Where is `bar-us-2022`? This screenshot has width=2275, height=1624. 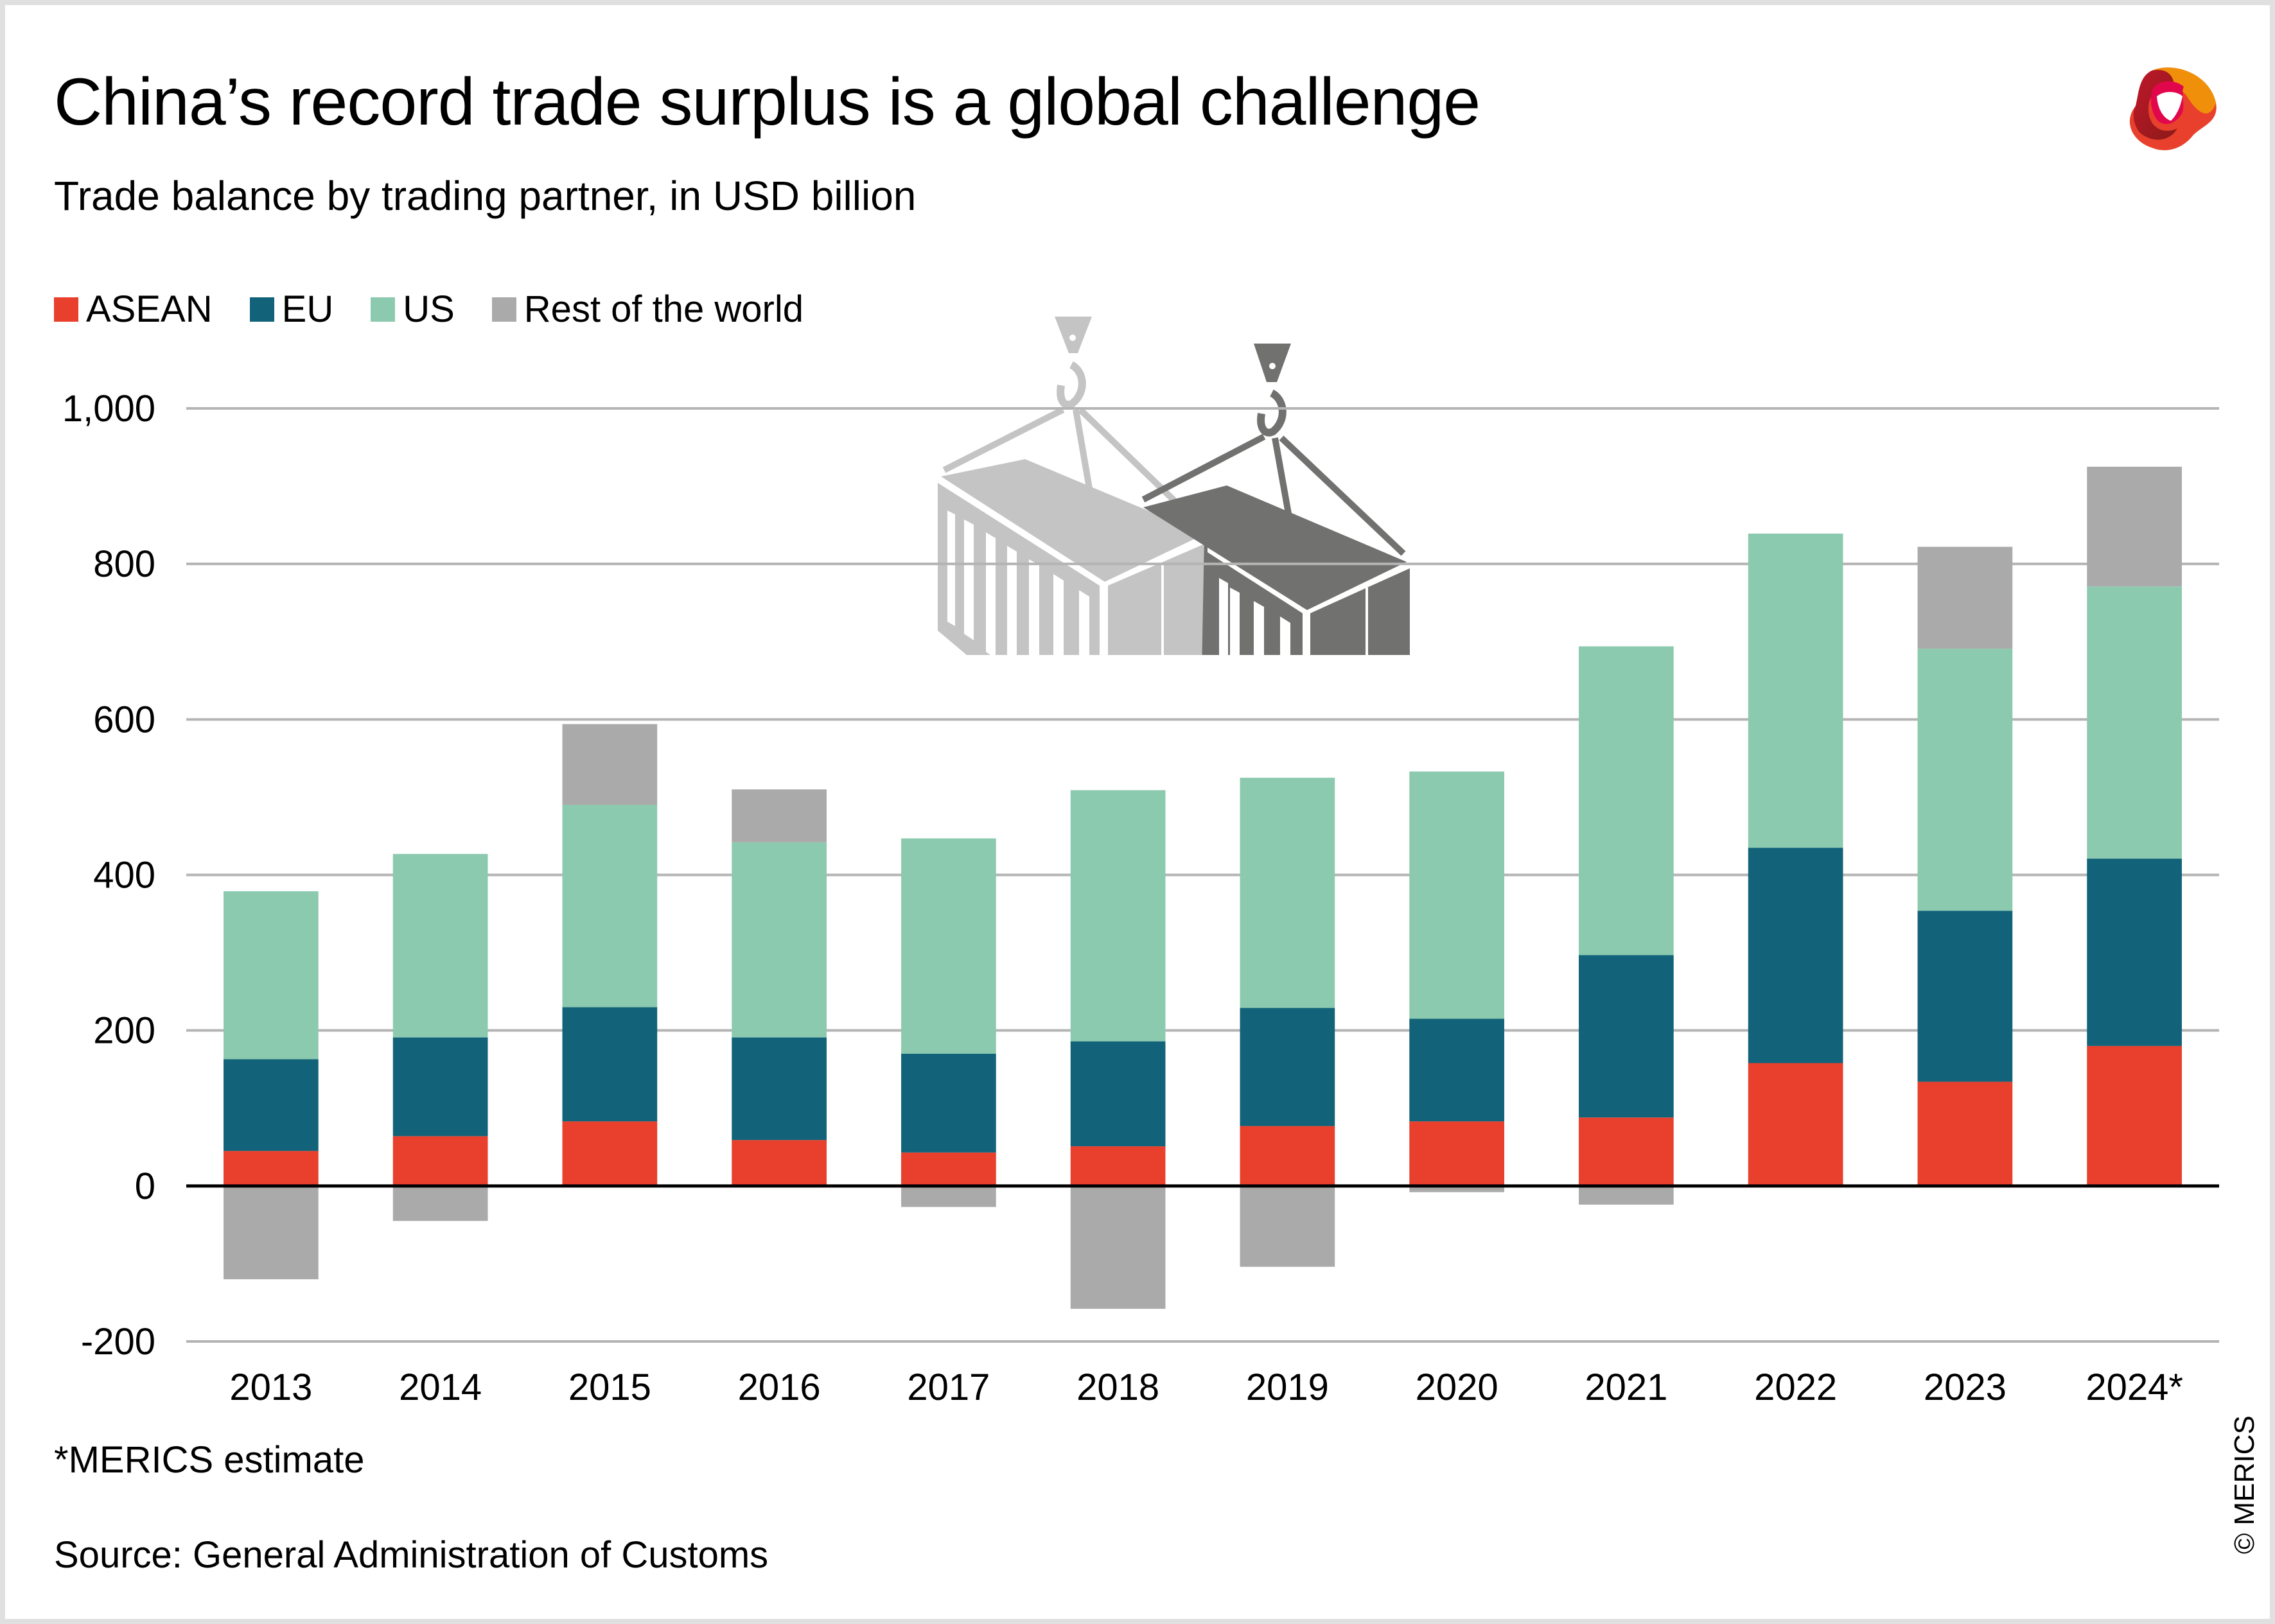
bar-us-2022 is located at coordinates (1795, 691).